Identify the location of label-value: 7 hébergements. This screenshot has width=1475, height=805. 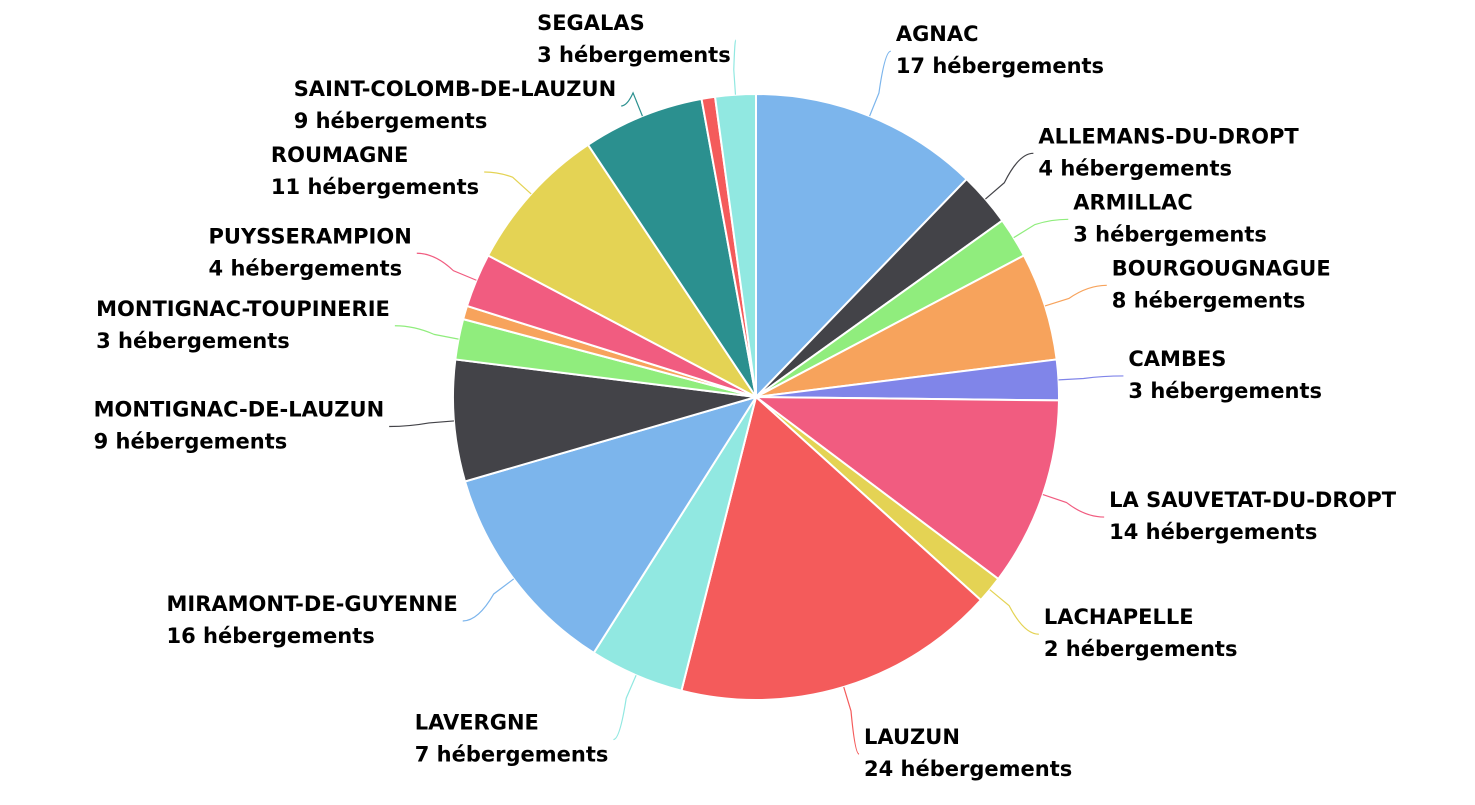
(512, 755).